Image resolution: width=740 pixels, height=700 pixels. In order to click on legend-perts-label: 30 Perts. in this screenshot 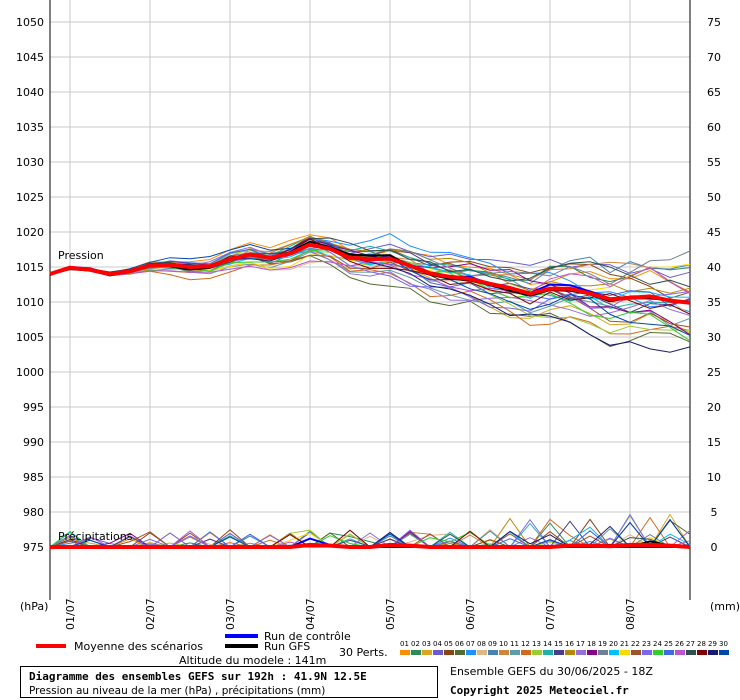, I will do `click(363, 652)`.